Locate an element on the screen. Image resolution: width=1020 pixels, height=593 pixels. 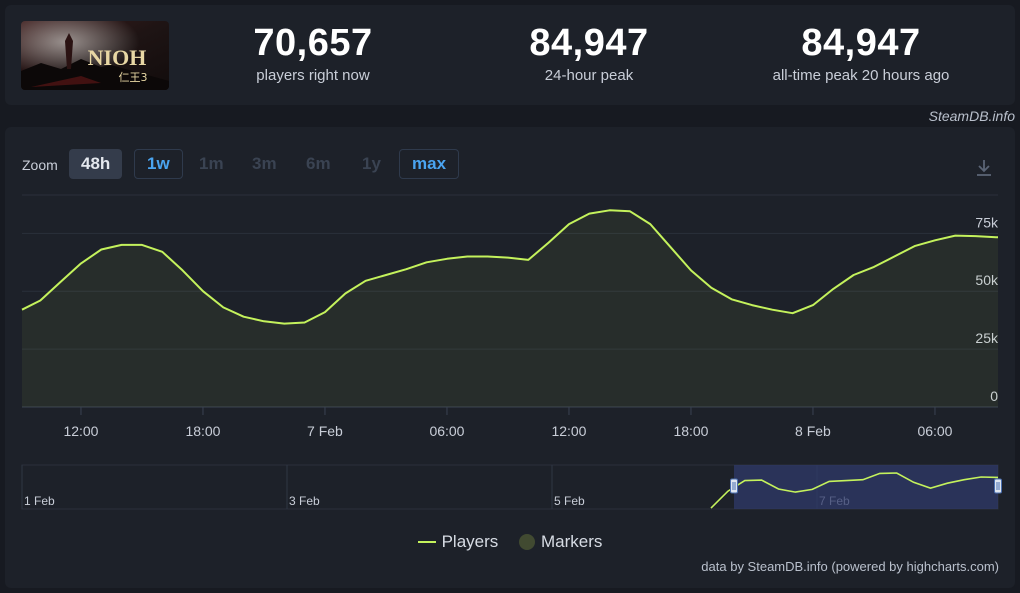
navigator-date-label: 3 Feb is located at coordinates (304, 501).